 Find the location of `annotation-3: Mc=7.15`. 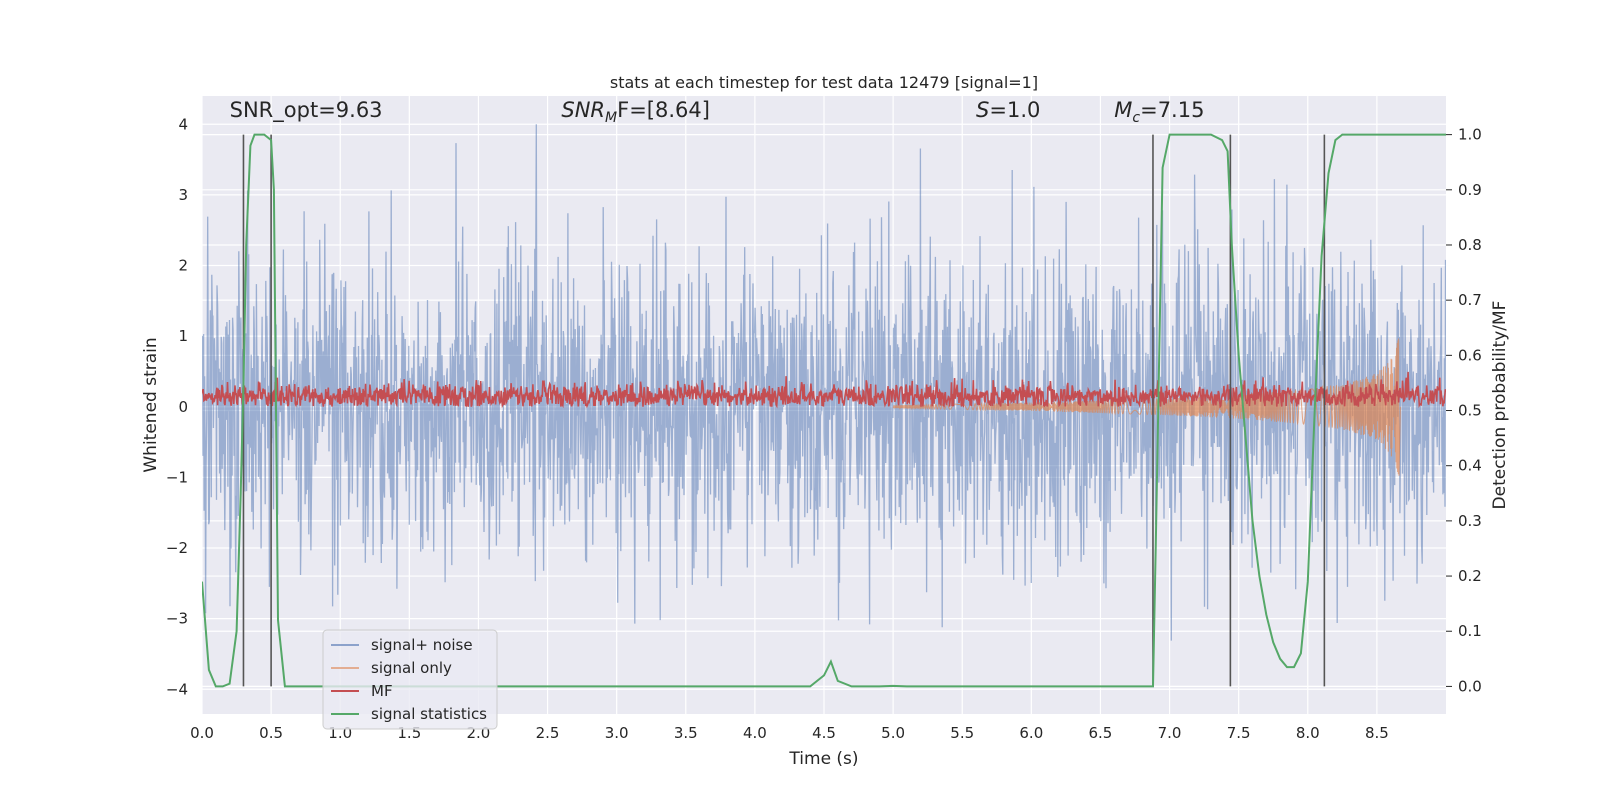

annotation-3: Mc=7.15 is located at coordinates (1159, 112).